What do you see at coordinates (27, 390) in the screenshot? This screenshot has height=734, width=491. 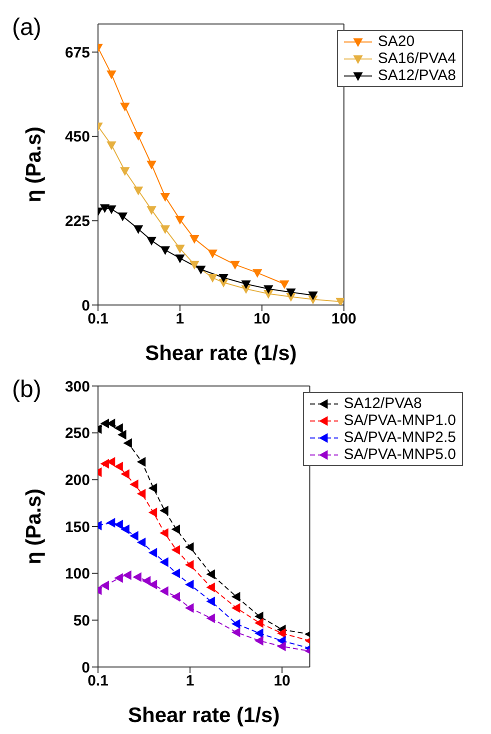 I see `text: (b)` at bounding box center [27, 390].